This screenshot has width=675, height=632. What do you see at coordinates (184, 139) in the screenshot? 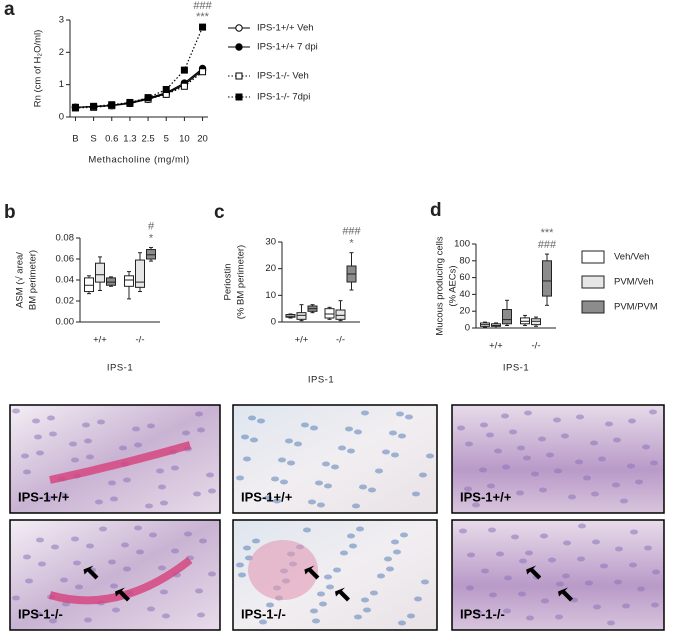
I see `x-tick-label: 10` at bounding box center [184, 139].